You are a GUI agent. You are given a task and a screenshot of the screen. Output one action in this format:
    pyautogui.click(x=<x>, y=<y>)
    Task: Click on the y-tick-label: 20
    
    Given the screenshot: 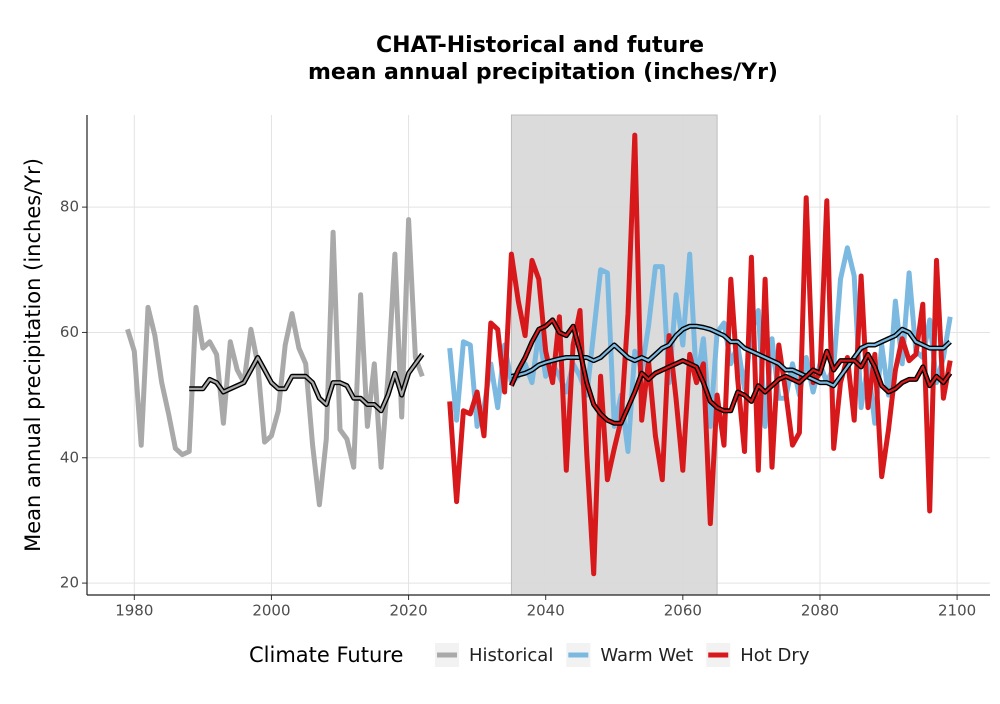 What is the action you would take?
    pyautogui.click(x=69, y=583)
    